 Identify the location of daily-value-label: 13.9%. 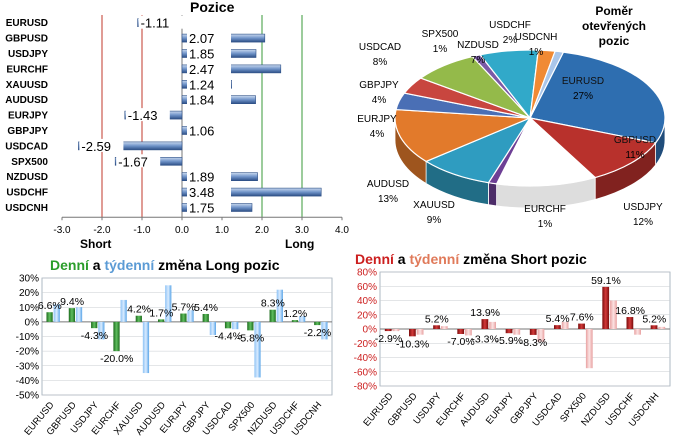
(485, 313).